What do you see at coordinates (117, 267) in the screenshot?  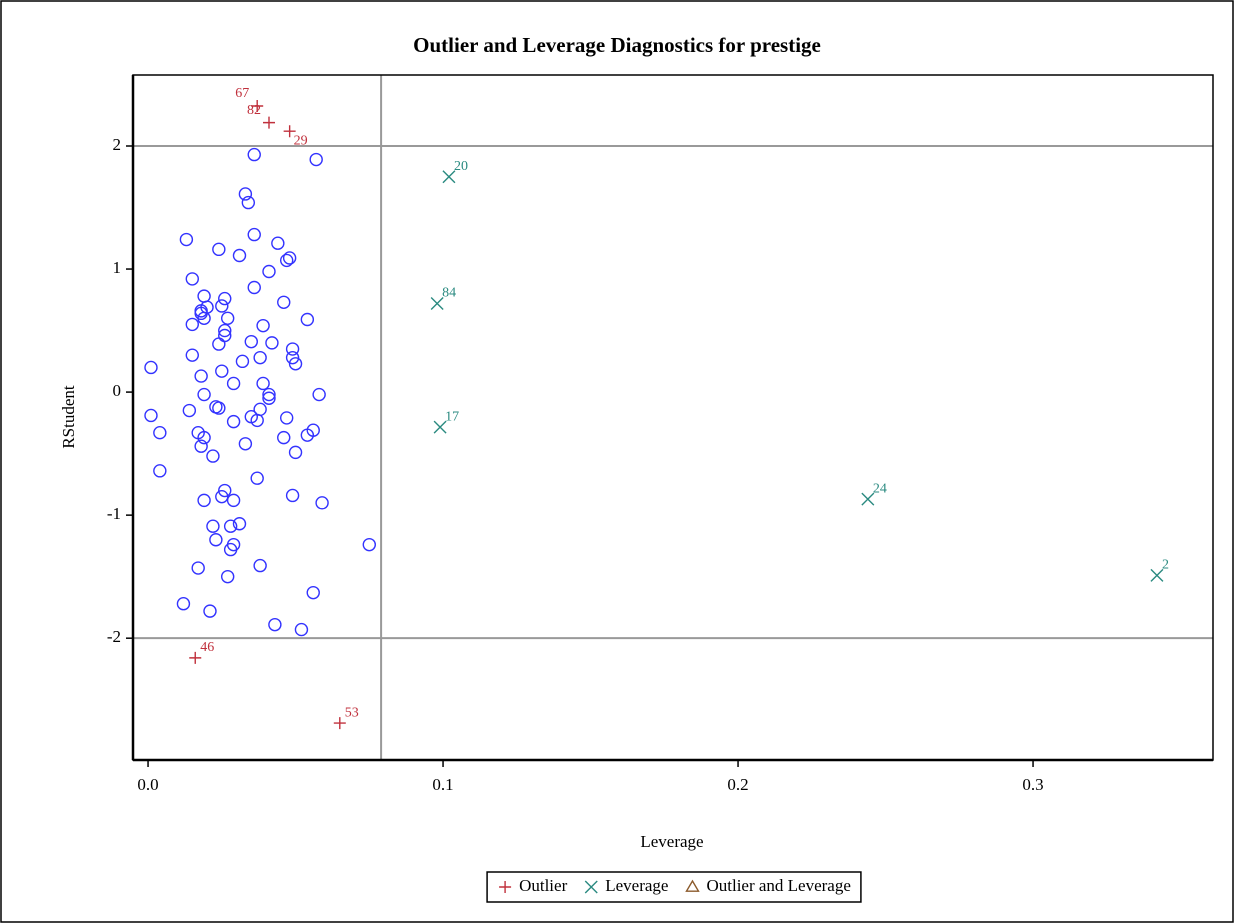 I see `y-tick-label: 1` at bounding box center [117, 267].